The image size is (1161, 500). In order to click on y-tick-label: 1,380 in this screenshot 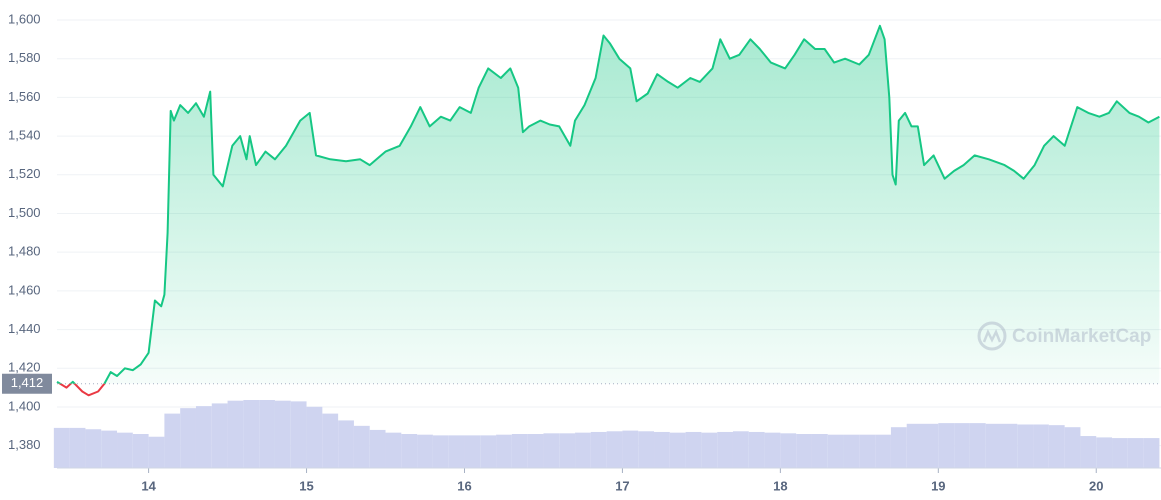, I will do `click(24, 444)`.